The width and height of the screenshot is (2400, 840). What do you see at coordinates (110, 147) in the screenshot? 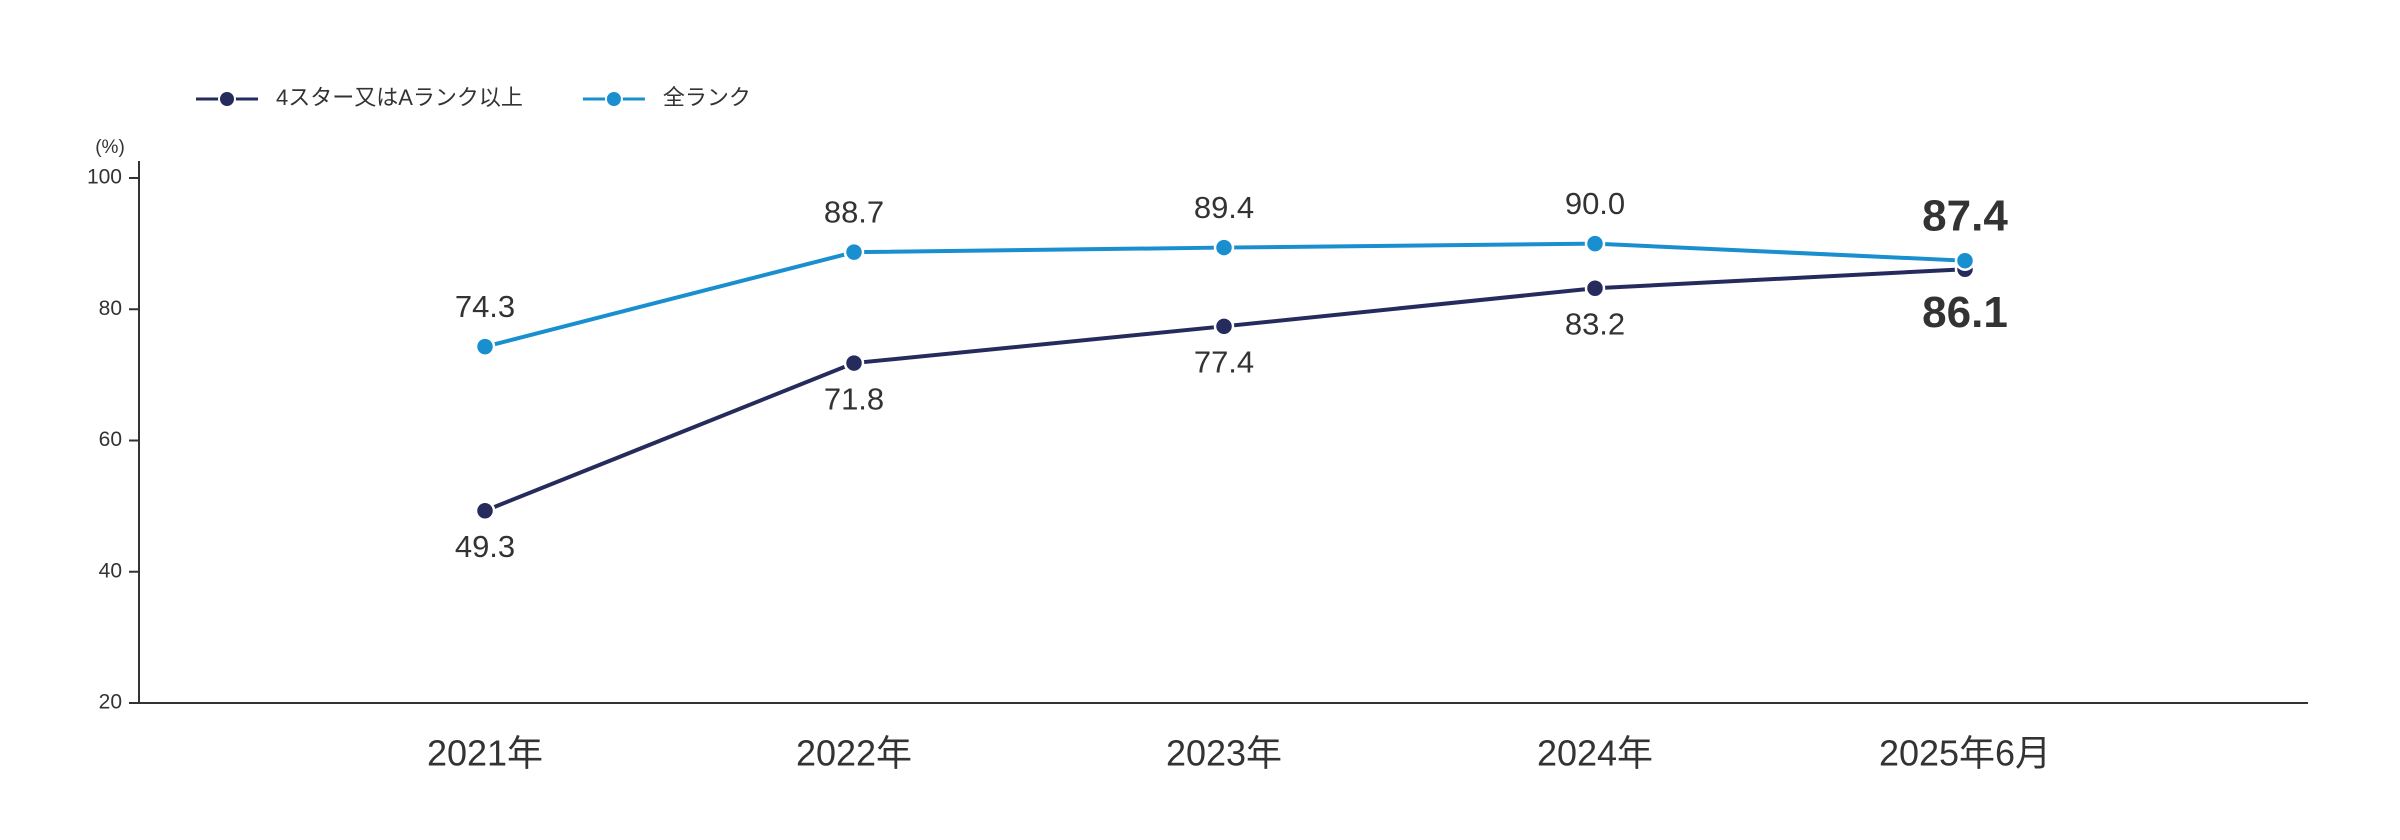
I see `y-unit: (%)` at bounding box center [110, 147].